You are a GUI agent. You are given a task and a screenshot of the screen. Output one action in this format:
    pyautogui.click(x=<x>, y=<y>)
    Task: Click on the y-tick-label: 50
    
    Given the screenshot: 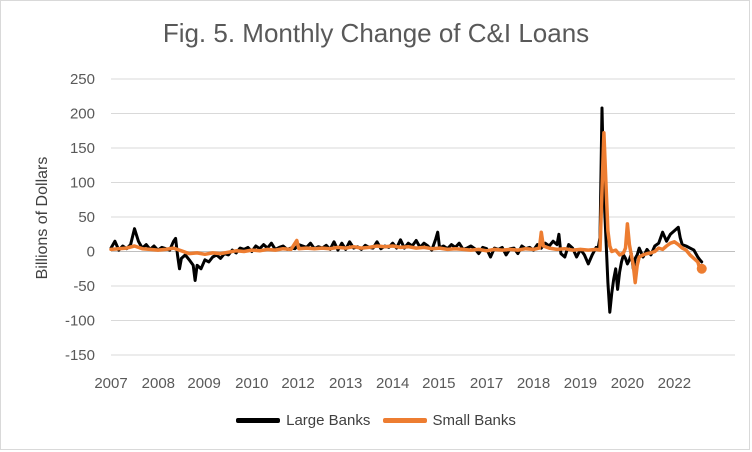 What is the action you would take?
    pyautogui.click(x=86, y=217)
    